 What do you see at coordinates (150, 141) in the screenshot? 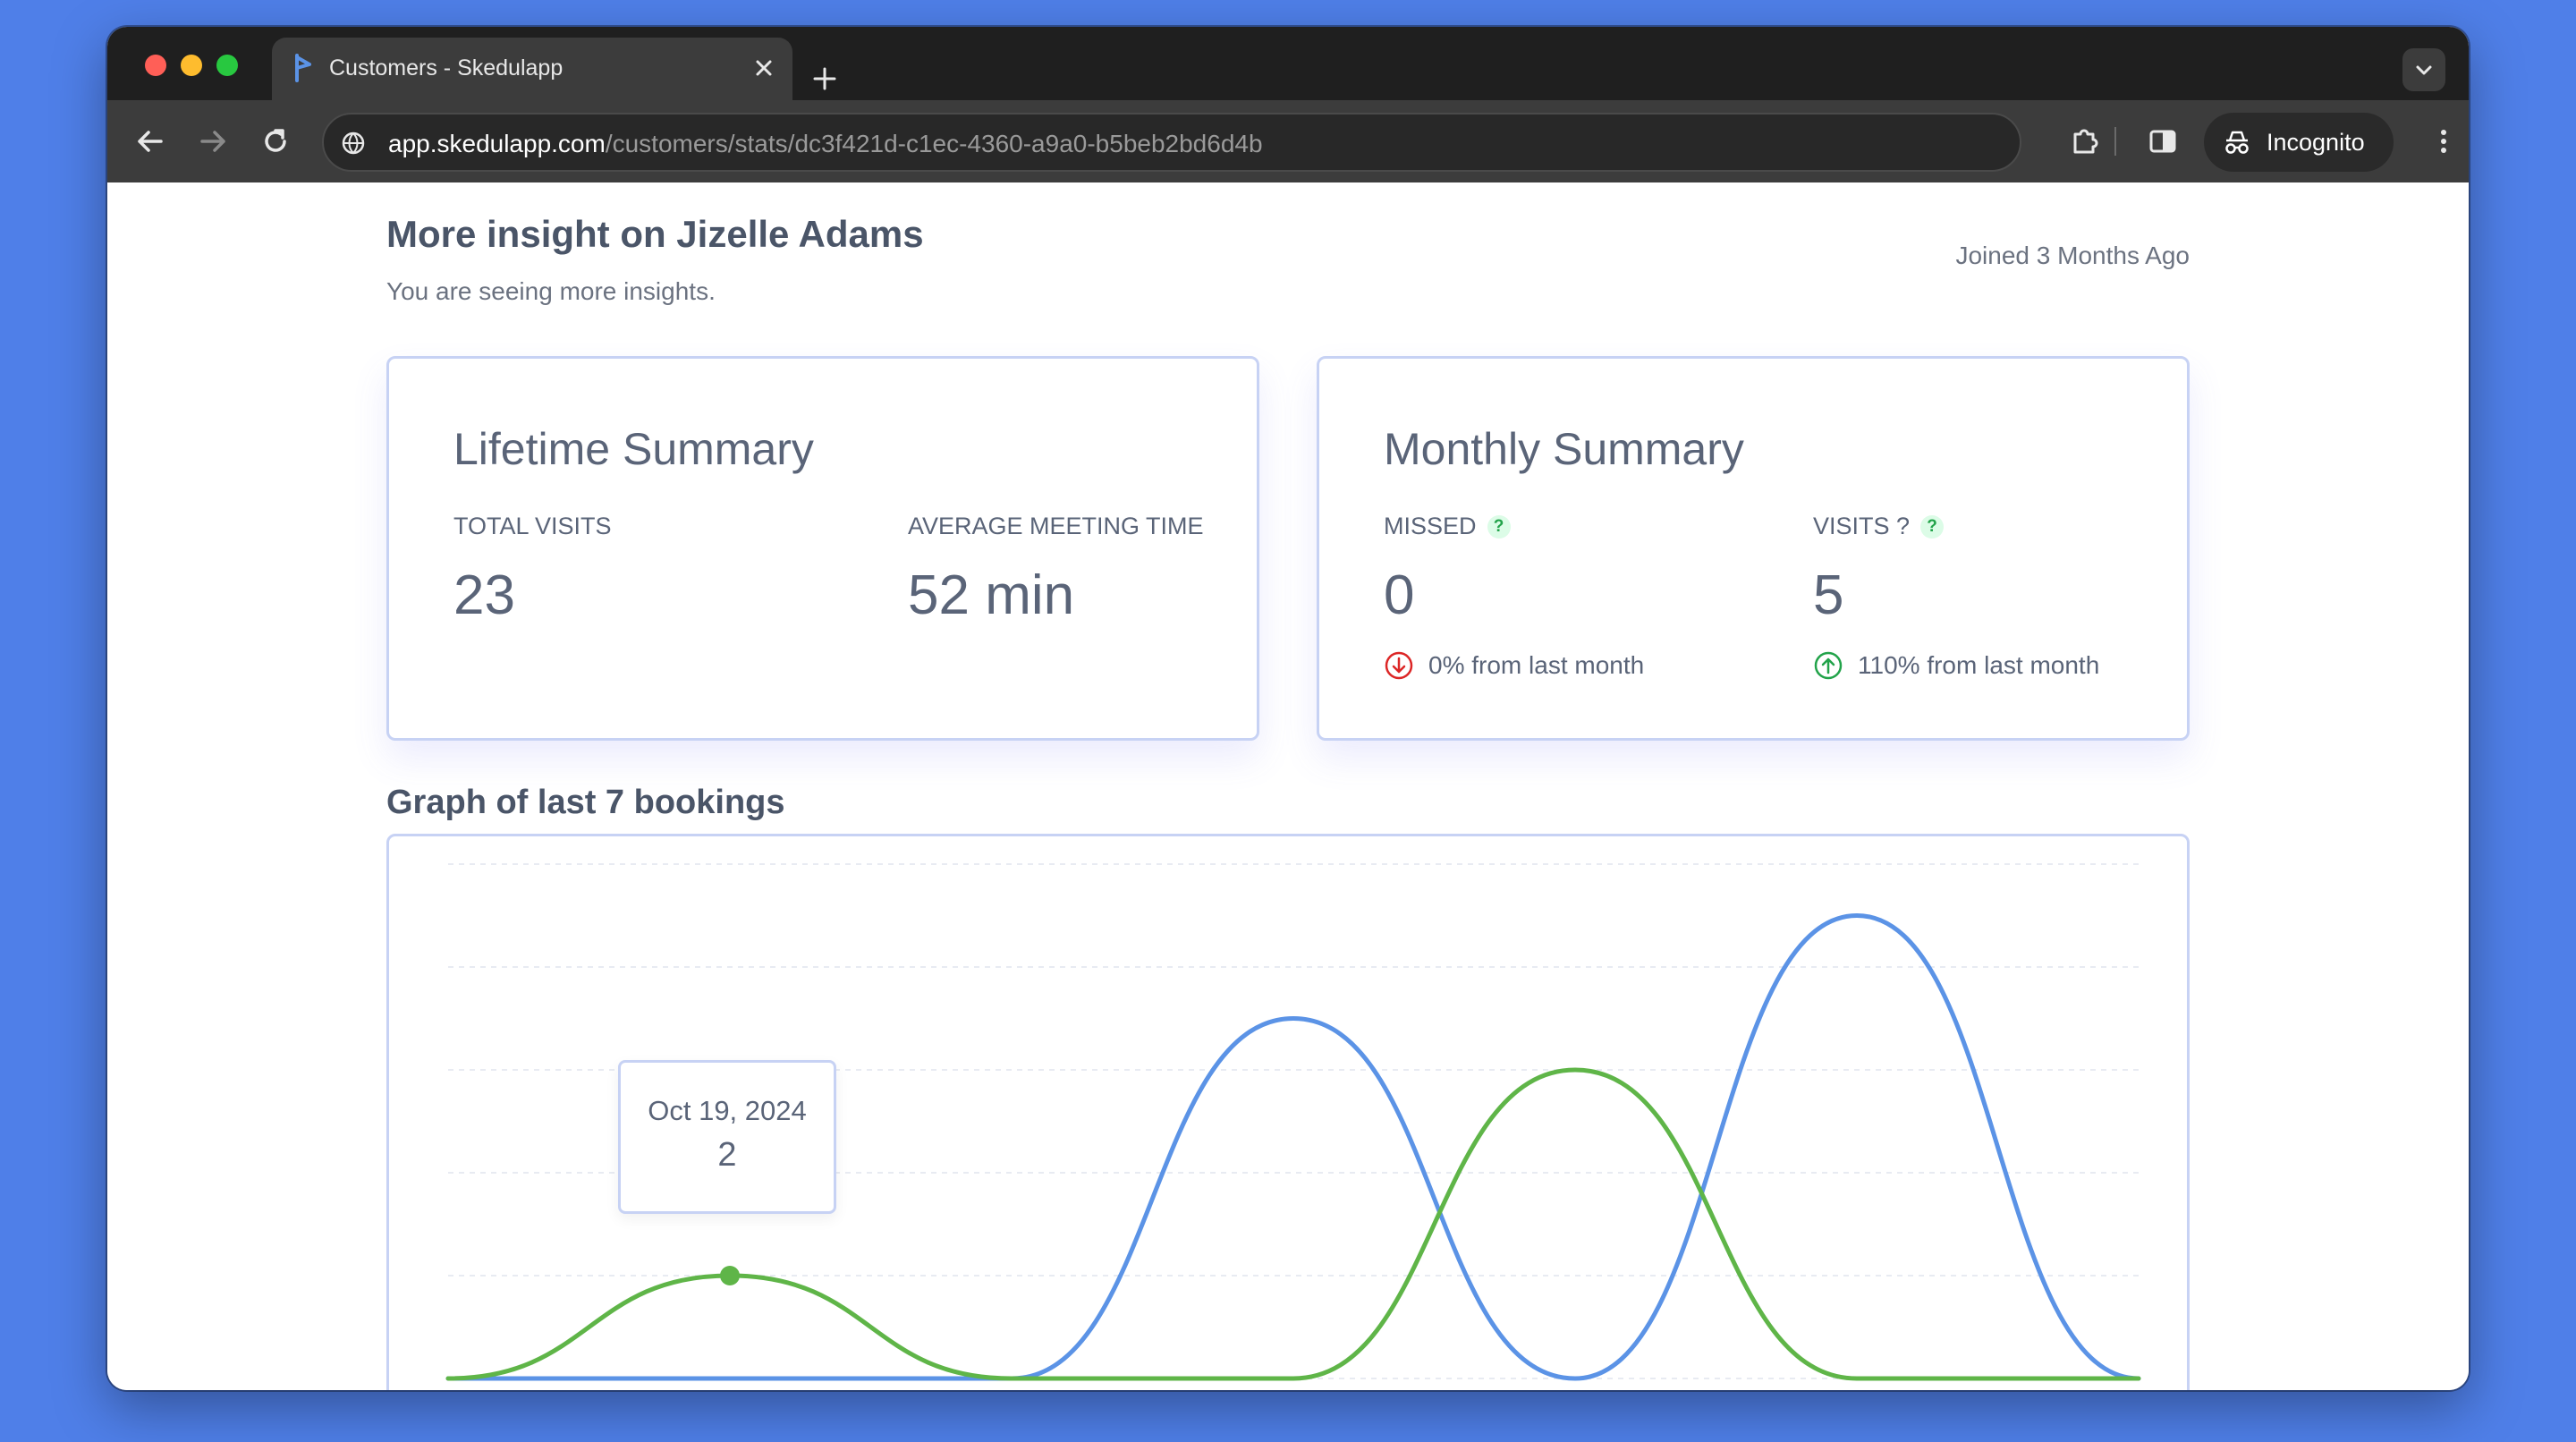
I see `back-arrow-icon` at bounding box center [150, 141].